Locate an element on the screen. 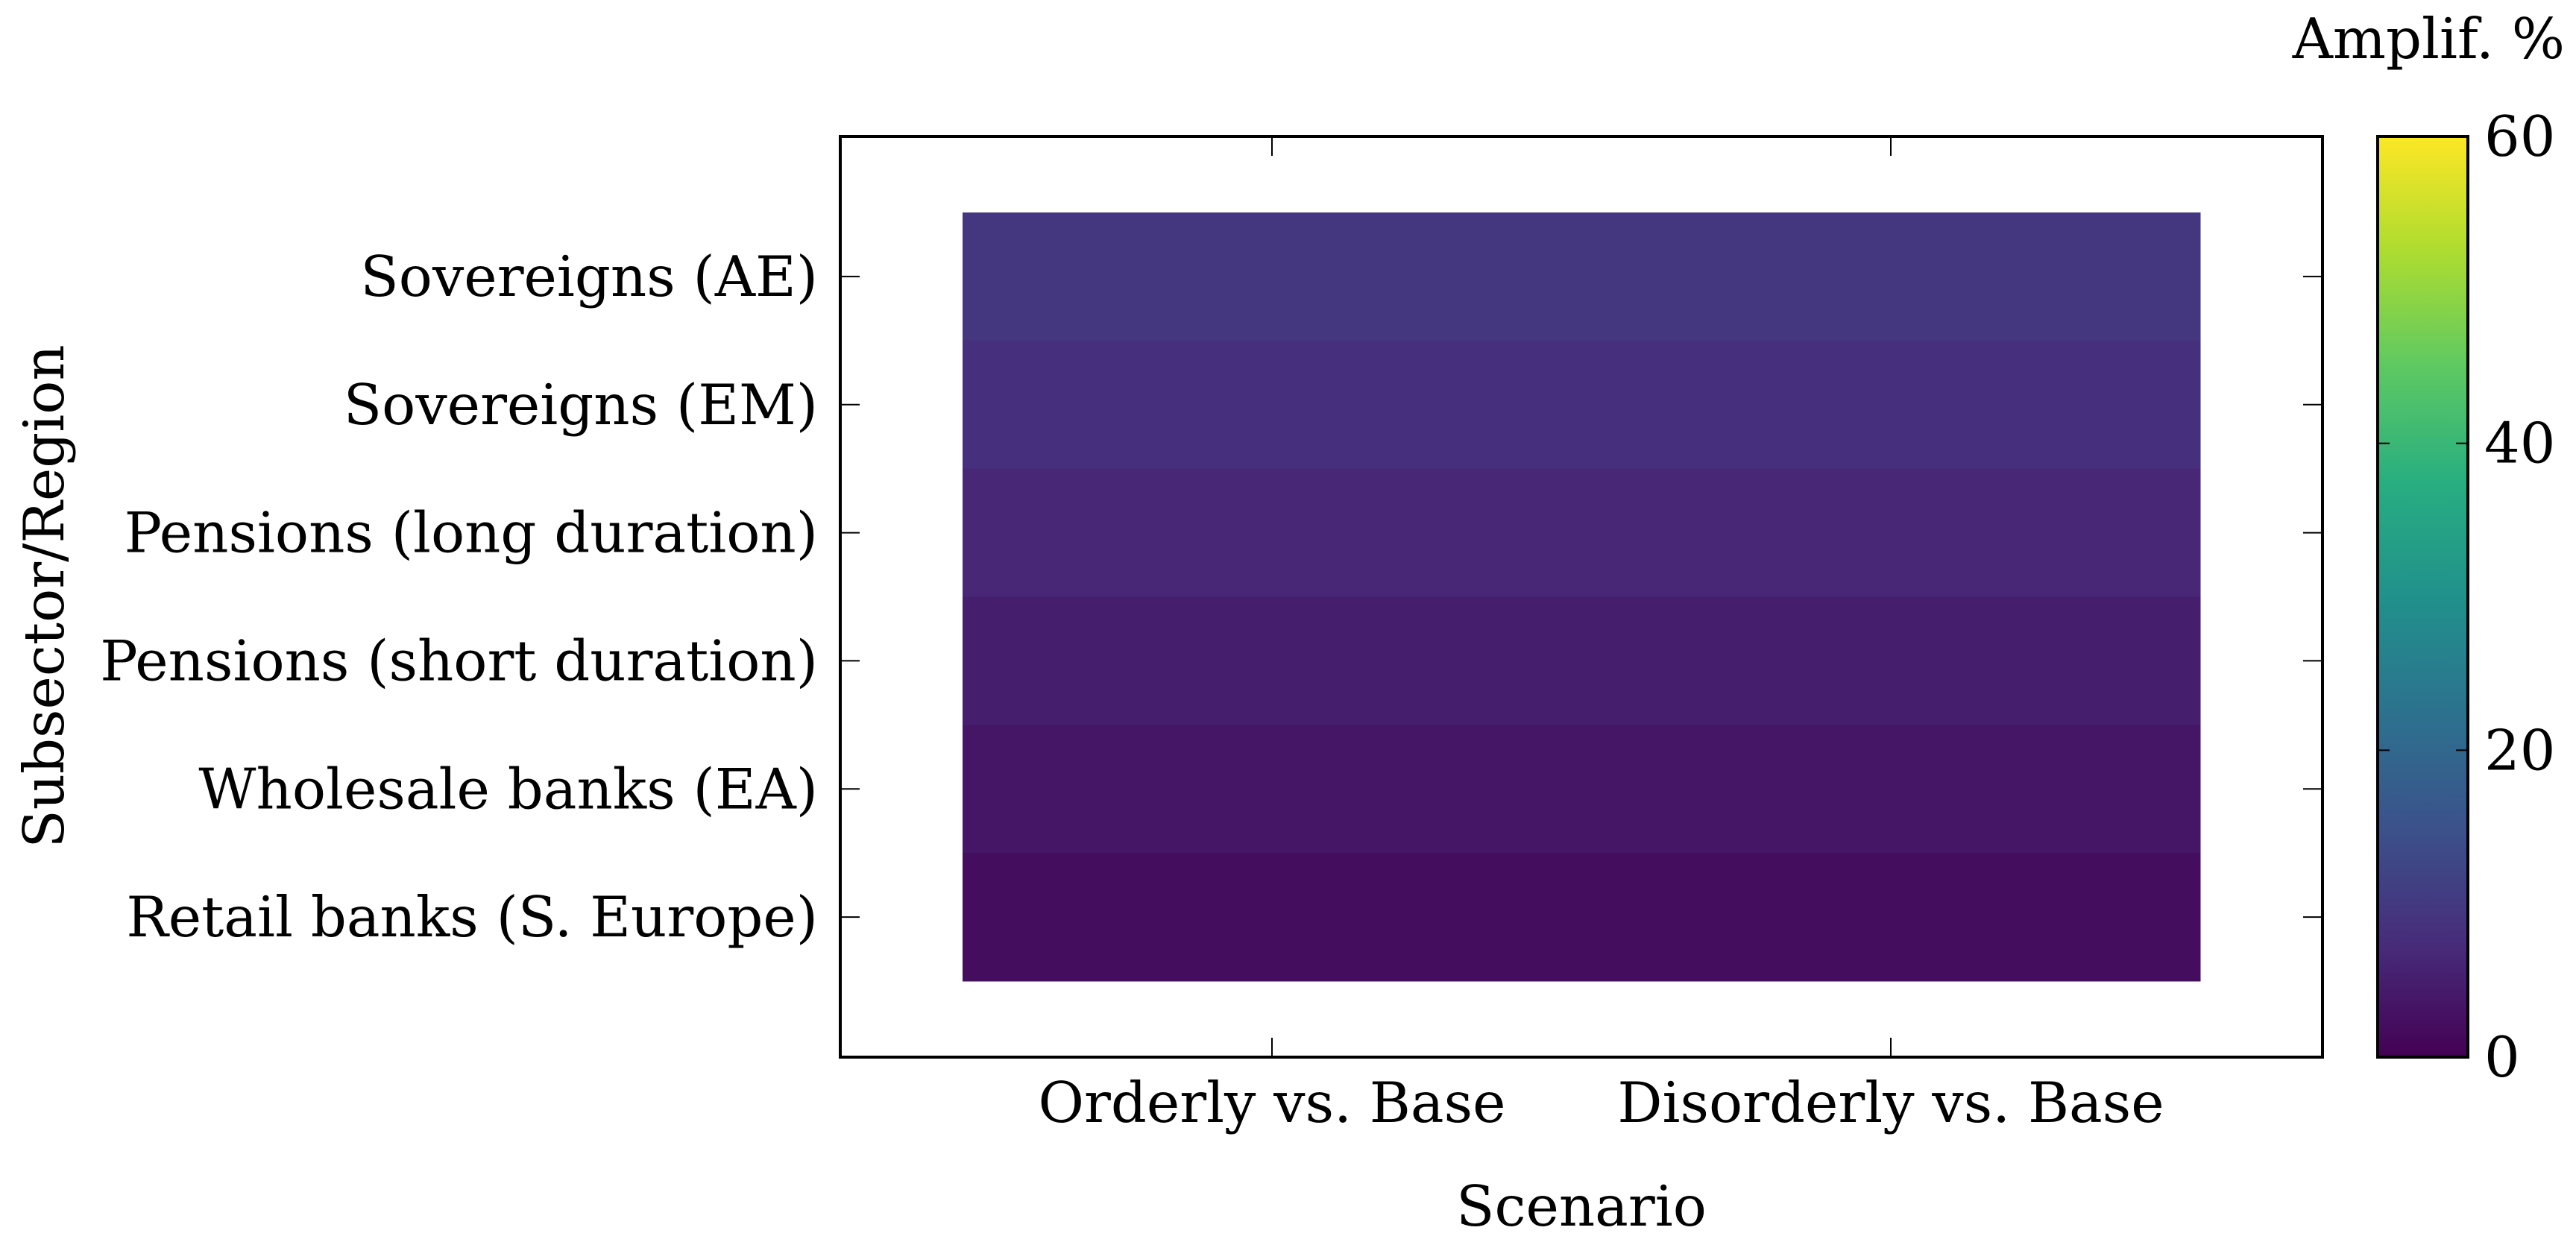  colorbar is located at coordinates (2422, 597).